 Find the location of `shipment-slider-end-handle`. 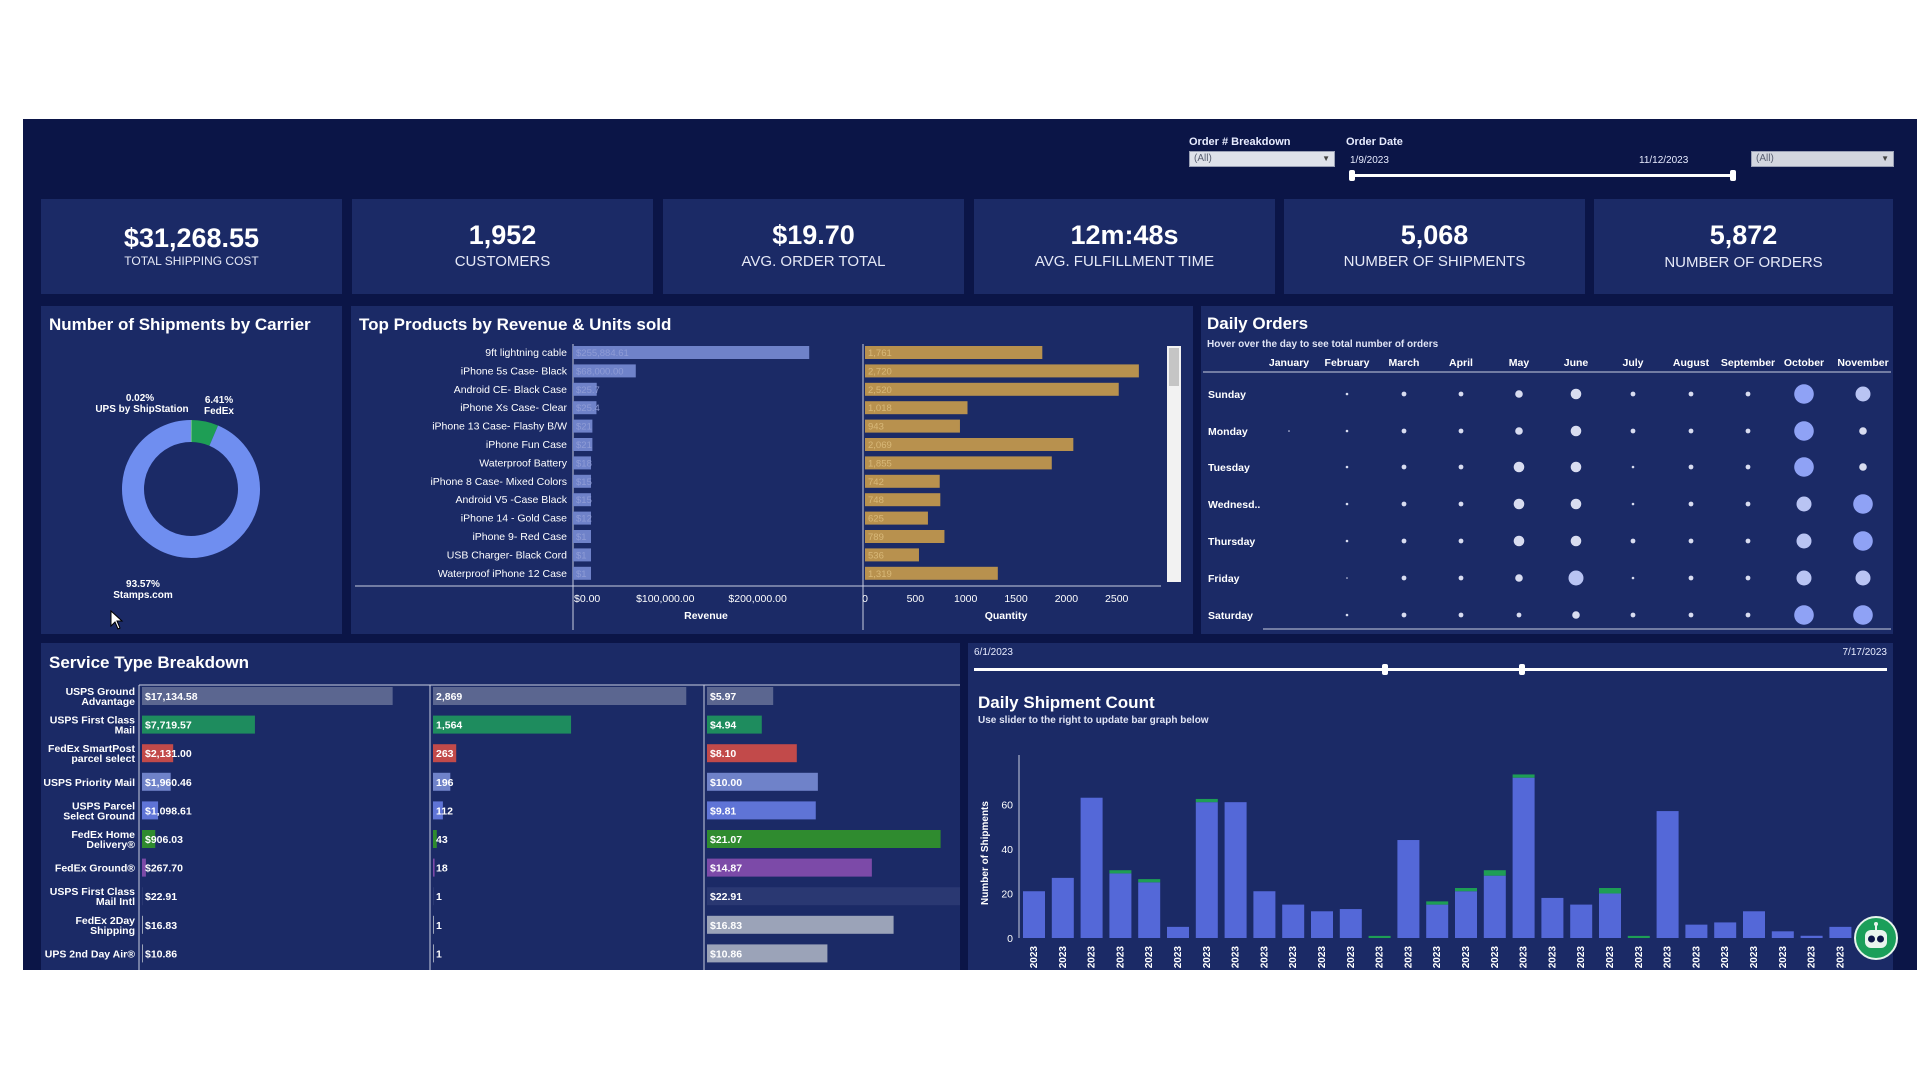

shipment-slider-end-handle is located at coordinates (1521, 669).